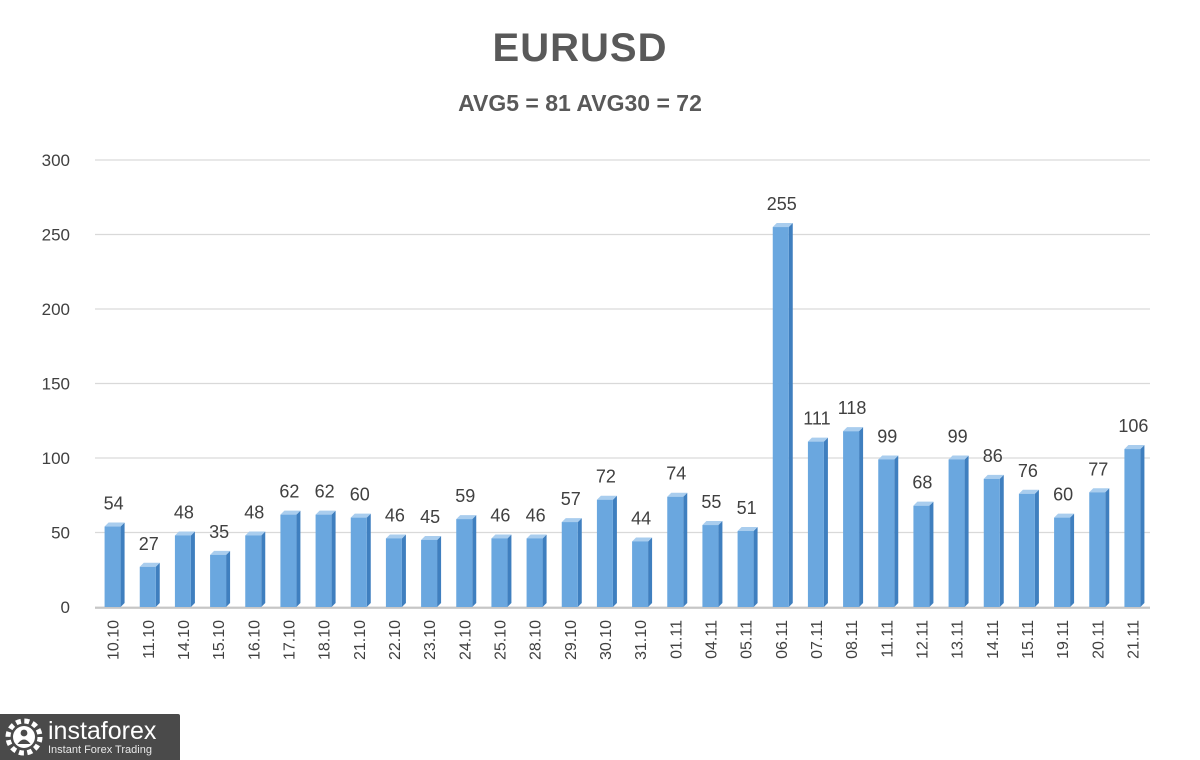  What do you see at coordinates (958, 639) in the screenshot?
I see `x-tick-label: 13.11` at bounding box center [958, 639].